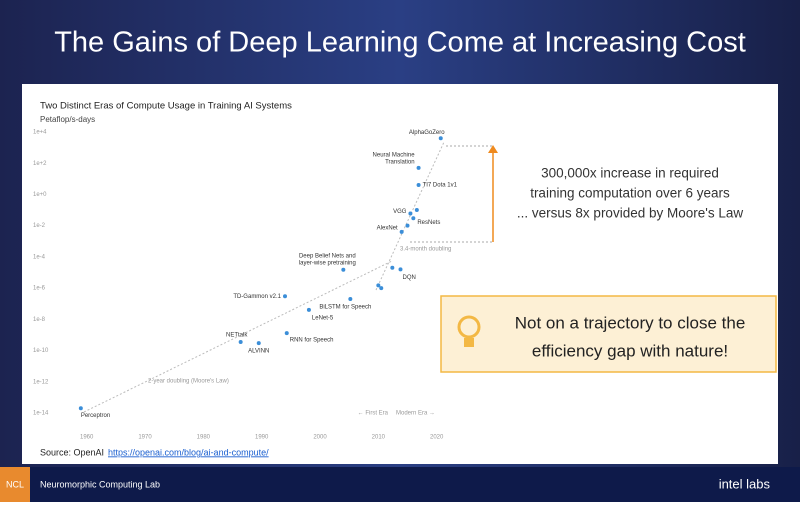 This screenshot has width=800, height=507. Describe the element at coordinates (39, 320) in the screenshot. I see `y-tick-label: 1e-8` at that location.